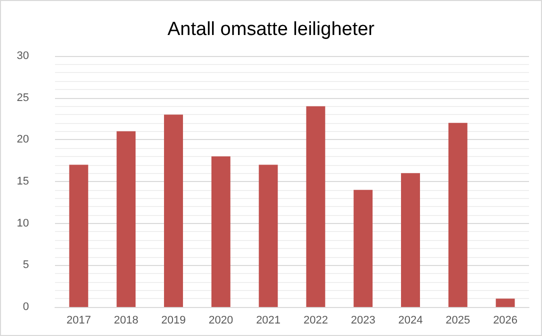 The image size is (542, 336). What do you see at coordinates (272, 29) in the screenshot?
I see `chart-title: Antall omsatte leiligheter` at bounding box center [272, 29].